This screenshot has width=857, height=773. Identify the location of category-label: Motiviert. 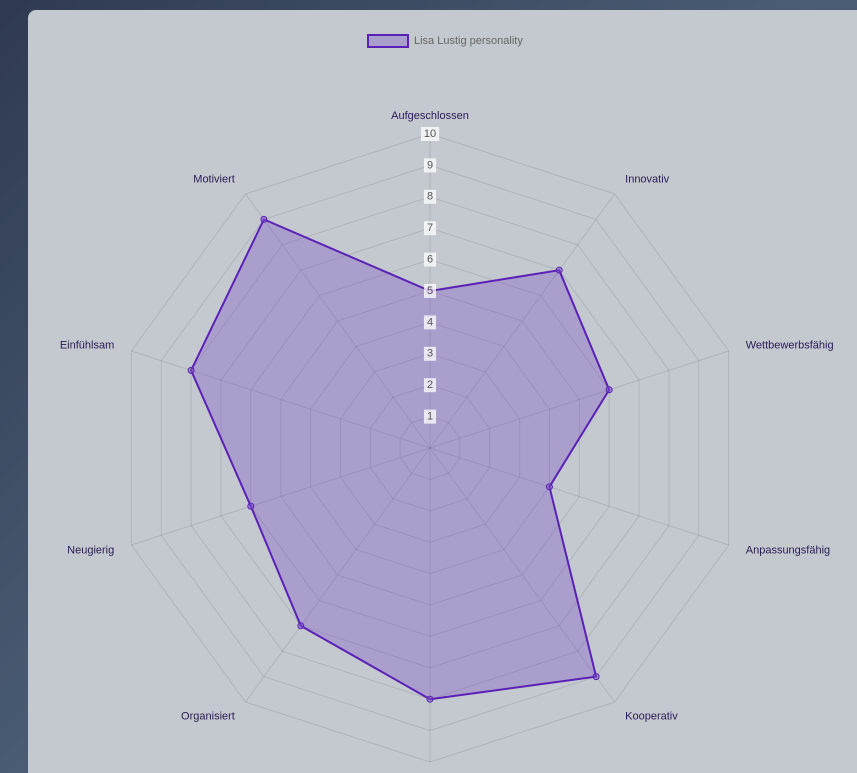
(214, 179).